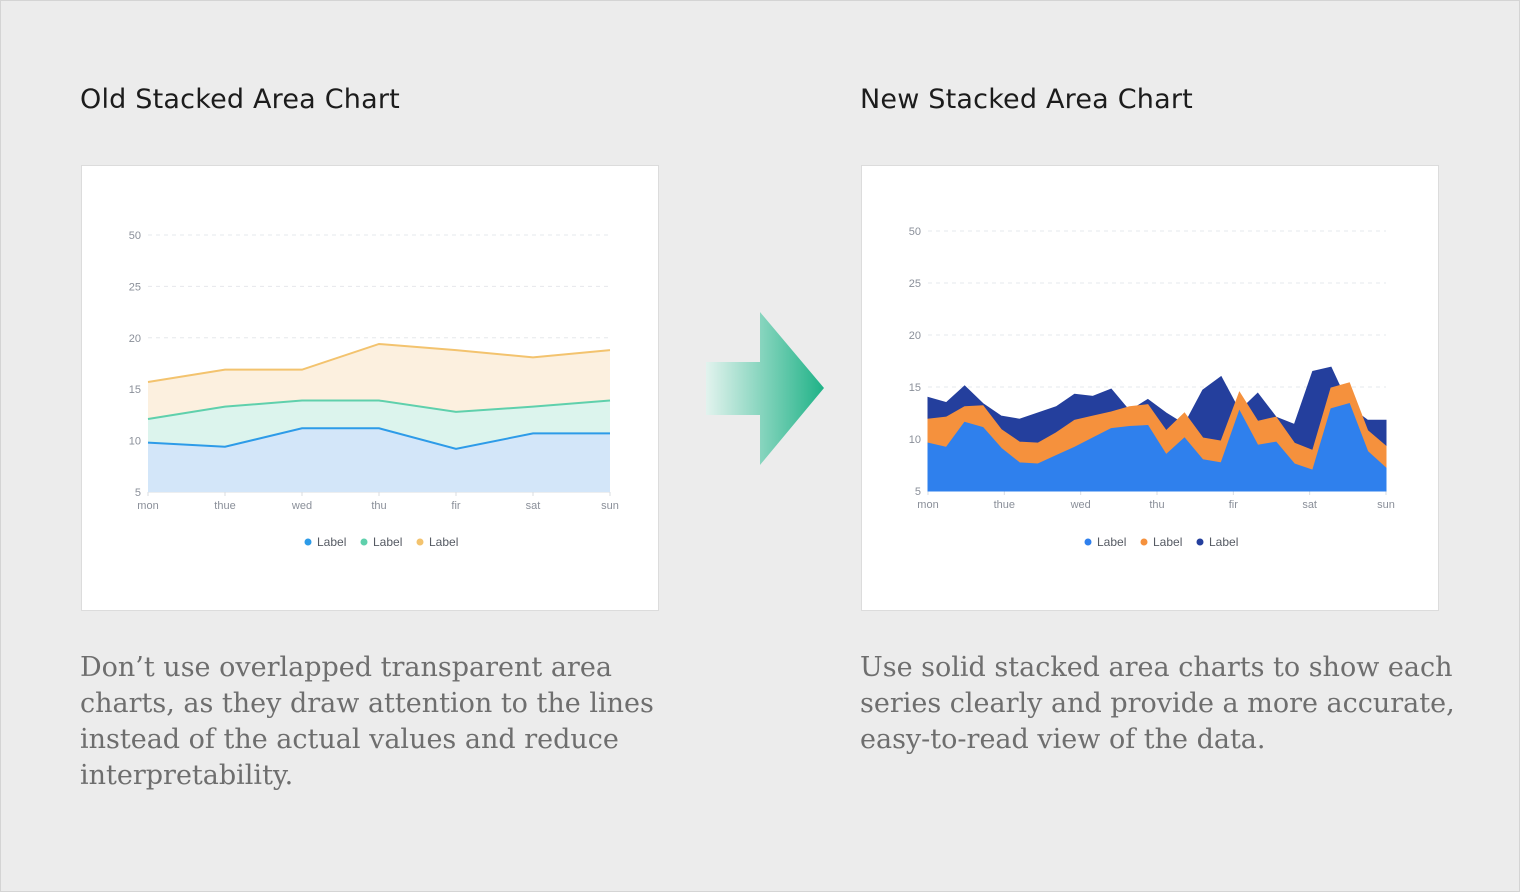 The width and height of the screenshot is (1520, 892). Describe the element at coordinates (379, 362) in the screenshot. I see `series-3-line` at that location.